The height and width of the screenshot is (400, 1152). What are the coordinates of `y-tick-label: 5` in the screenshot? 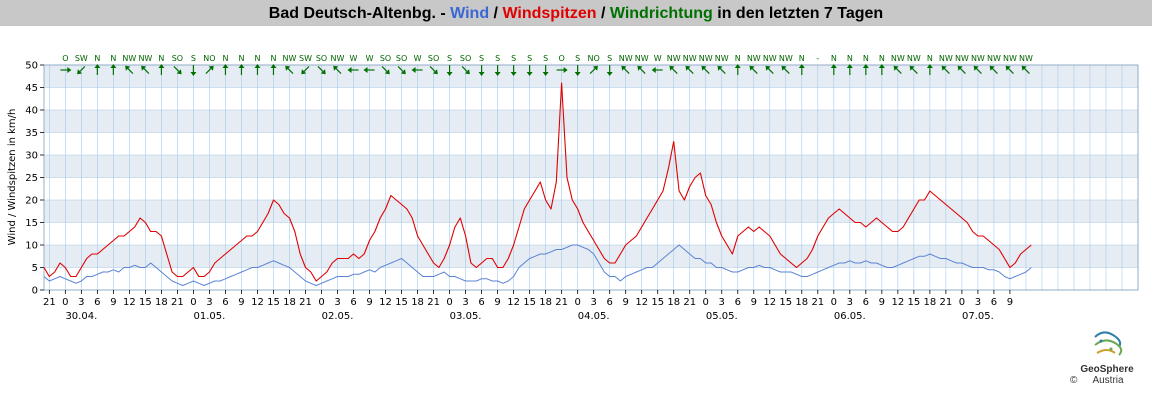 It's located at (35, 268).